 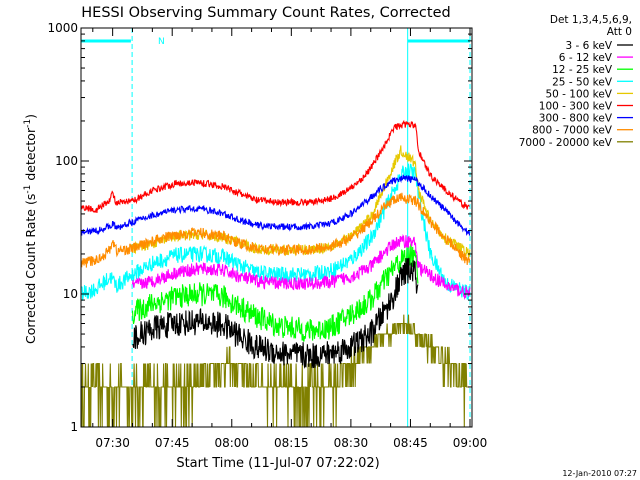 I want to click on legend-label: 6 - 12 keV, so click(x=586, y=58).